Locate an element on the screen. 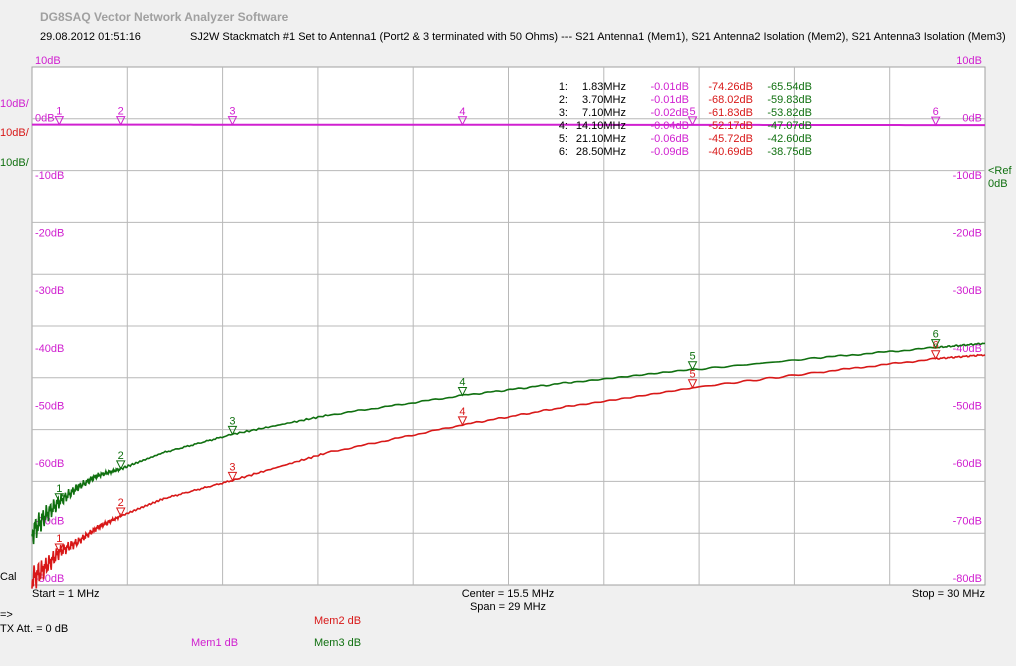  marker-table-idx: 4: is located at coordinates (563, 126).